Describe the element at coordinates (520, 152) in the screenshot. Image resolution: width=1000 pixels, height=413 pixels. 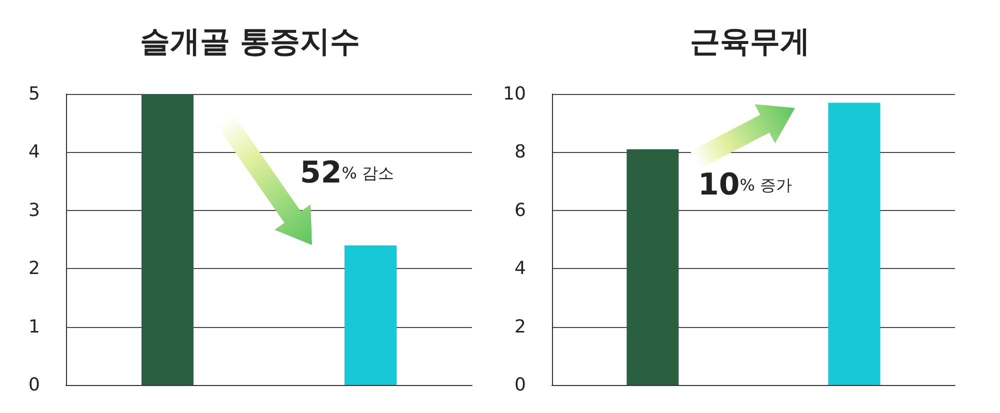
I see `y-tick-label: 8` at that location.